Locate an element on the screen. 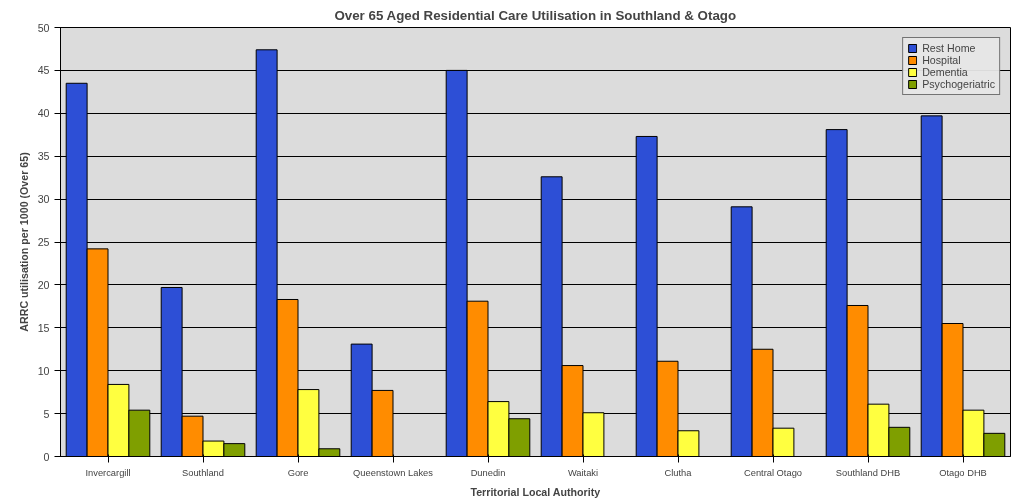 Image resolution: width=1034 pixels, height=504 pixels. x-tick-label: Queenstown Lakes is located at coordinates (393, 472).